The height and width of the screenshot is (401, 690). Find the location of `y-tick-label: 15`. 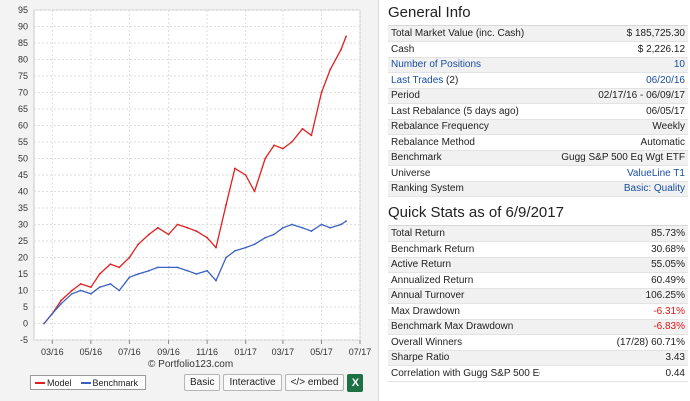

y-tick-label: 15 is located at coordinates (23, 274).